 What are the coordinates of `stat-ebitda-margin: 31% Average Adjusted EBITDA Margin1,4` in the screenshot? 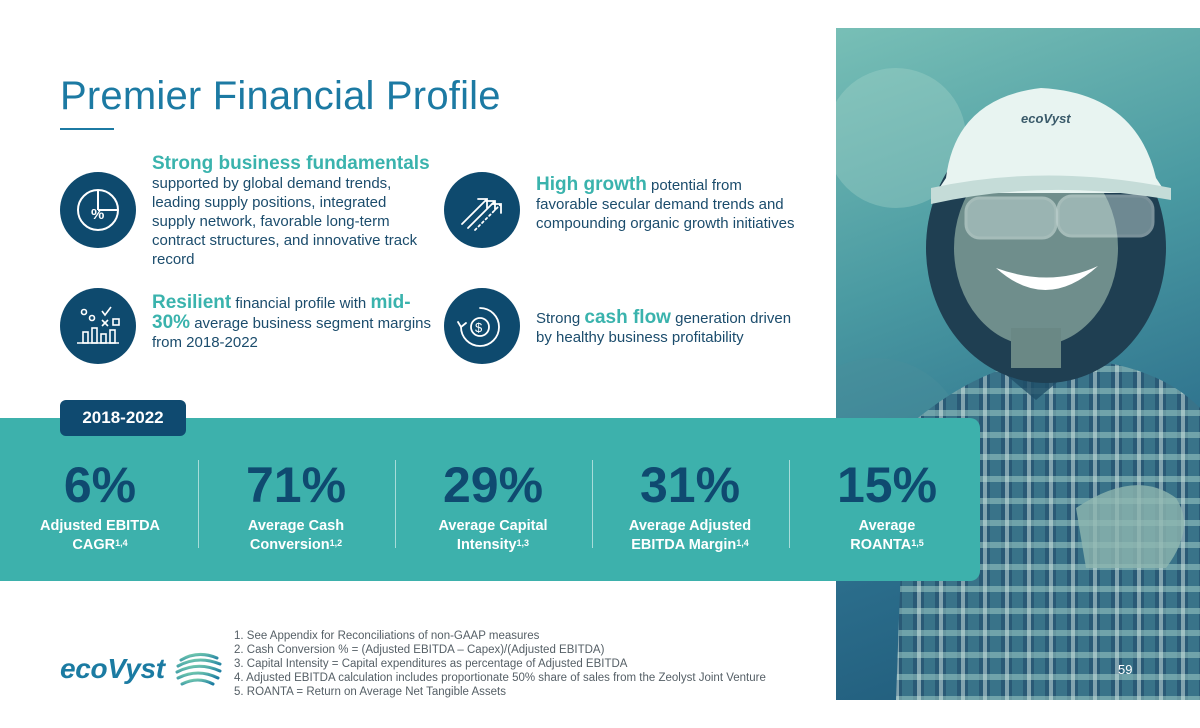 It's located at (690, 499).